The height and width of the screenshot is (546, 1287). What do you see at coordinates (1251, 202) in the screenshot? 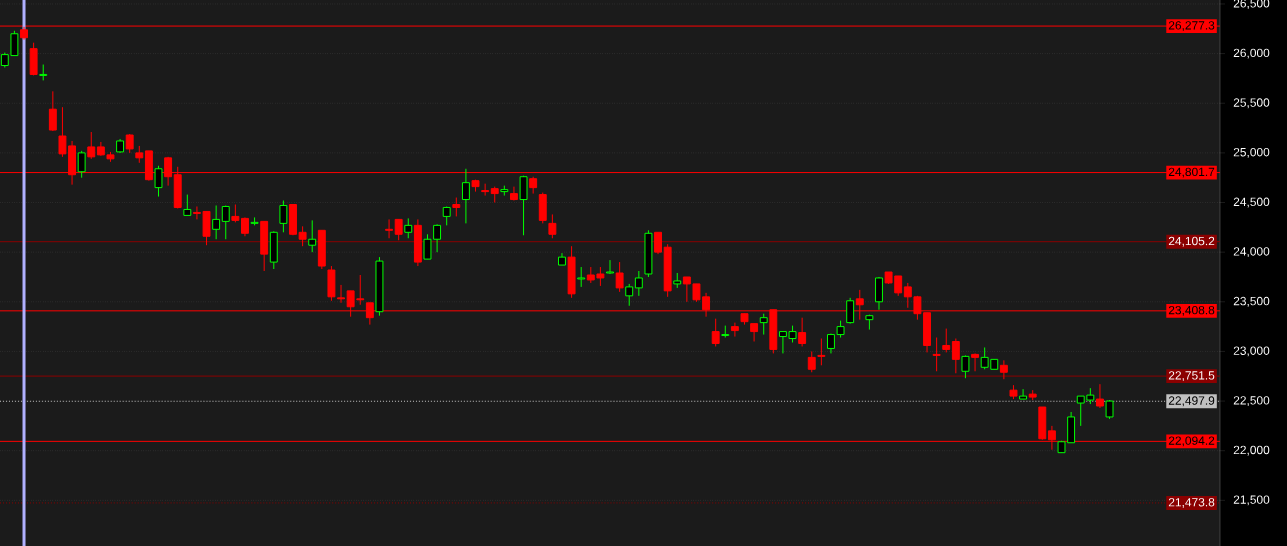
I see `y-tick-label: 24,500` at bounding box center [1251, 202].